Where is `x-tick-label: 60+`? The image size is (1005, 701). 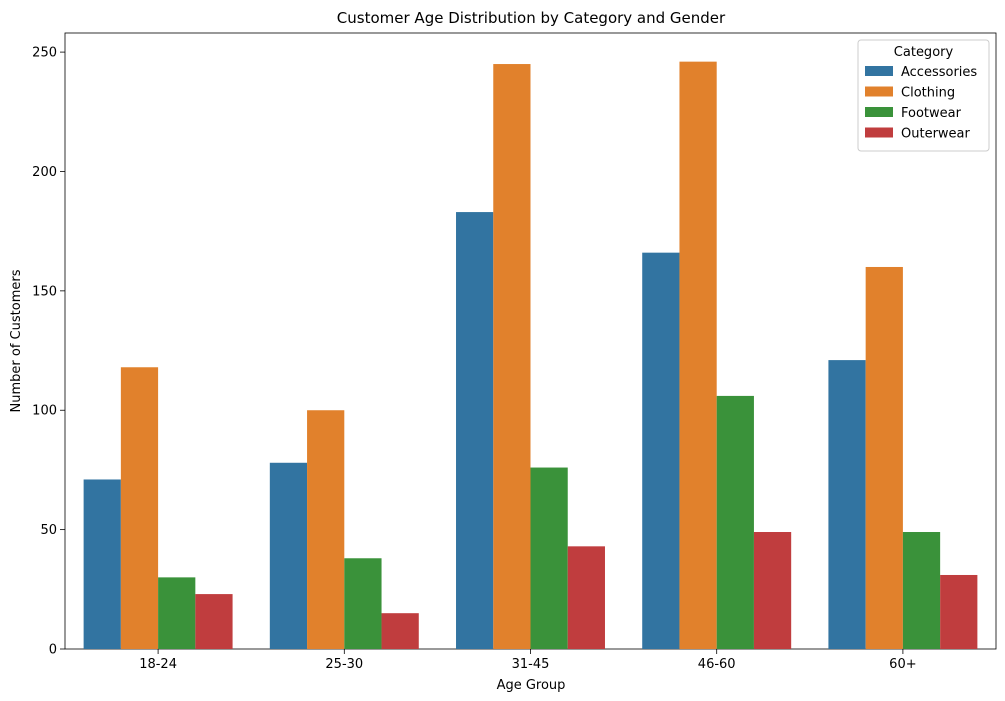 x-tick-label: 60+ is located at coordinates (902, 664).